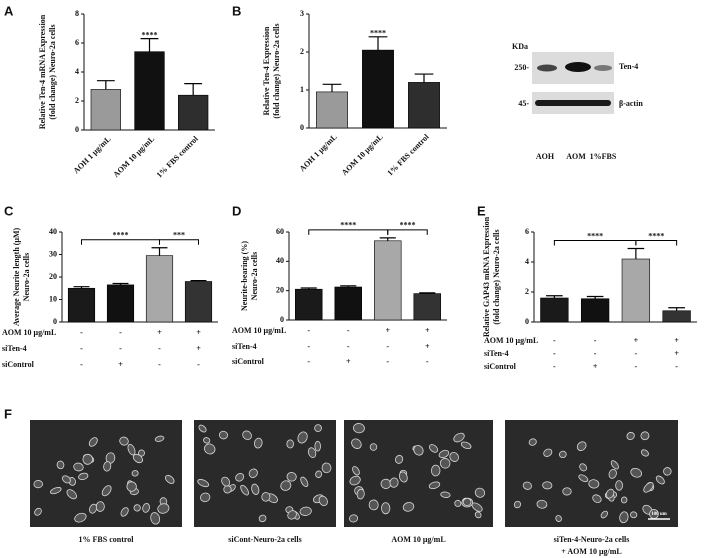 This screenshot has width=708, height=558. Describe the element at coordinates (302, 89) in the screenshot. I see `y-tick-label: 1` at that location.